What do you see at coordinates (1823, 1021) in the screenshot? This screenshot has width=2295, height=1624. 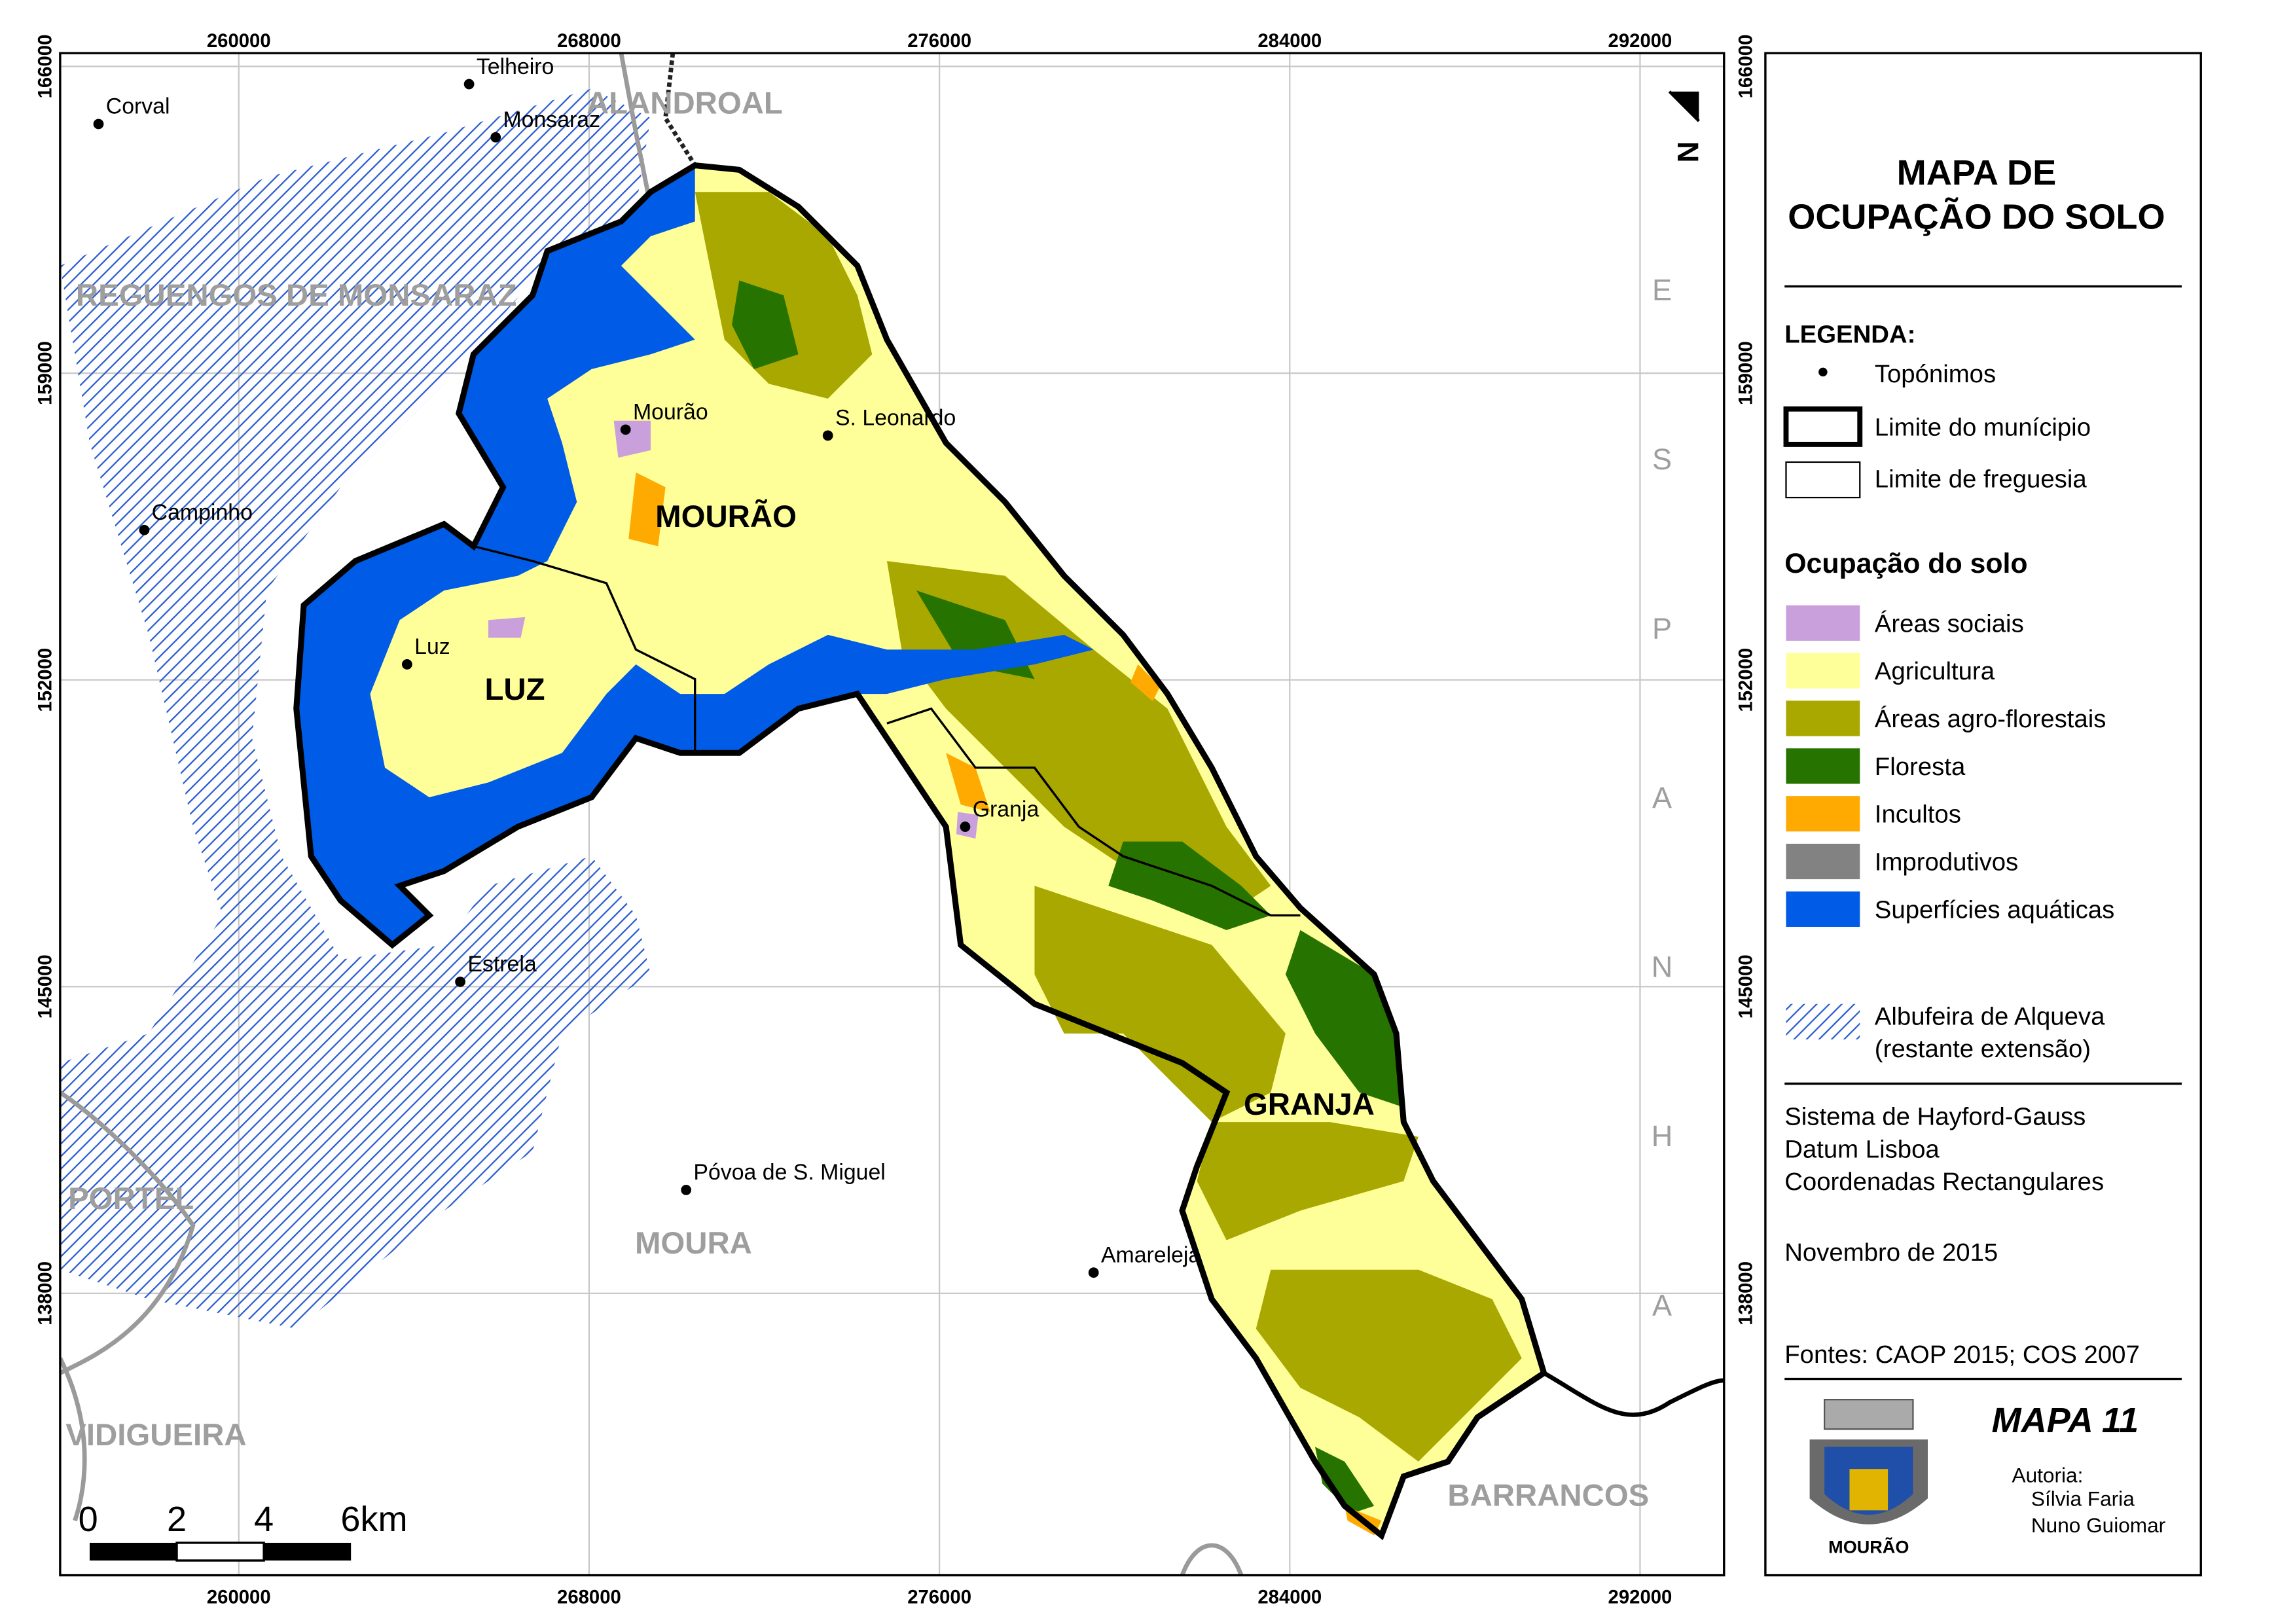 I see `reservoir-symbol` at bounding box center [1823, 1021].